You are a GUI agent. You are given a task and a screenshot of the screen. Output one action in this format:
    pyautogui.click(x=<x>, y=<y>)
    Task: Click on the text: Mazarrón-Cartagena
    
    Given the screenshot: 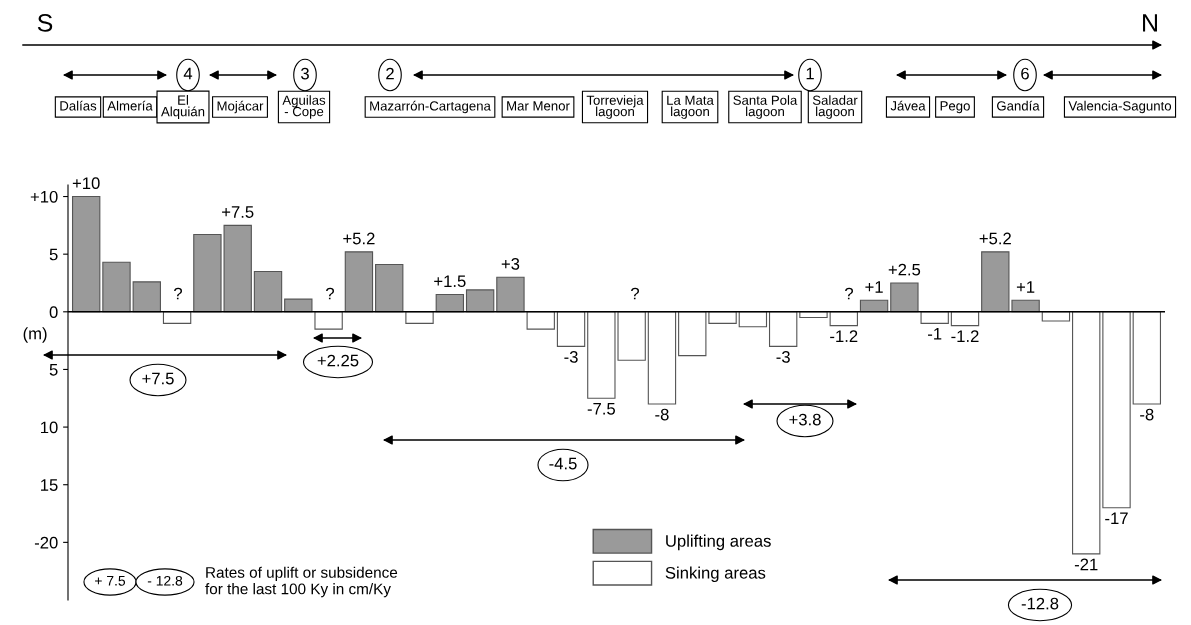 What is the action you would take?
    pyautogui.click(x=430, y=107)
    